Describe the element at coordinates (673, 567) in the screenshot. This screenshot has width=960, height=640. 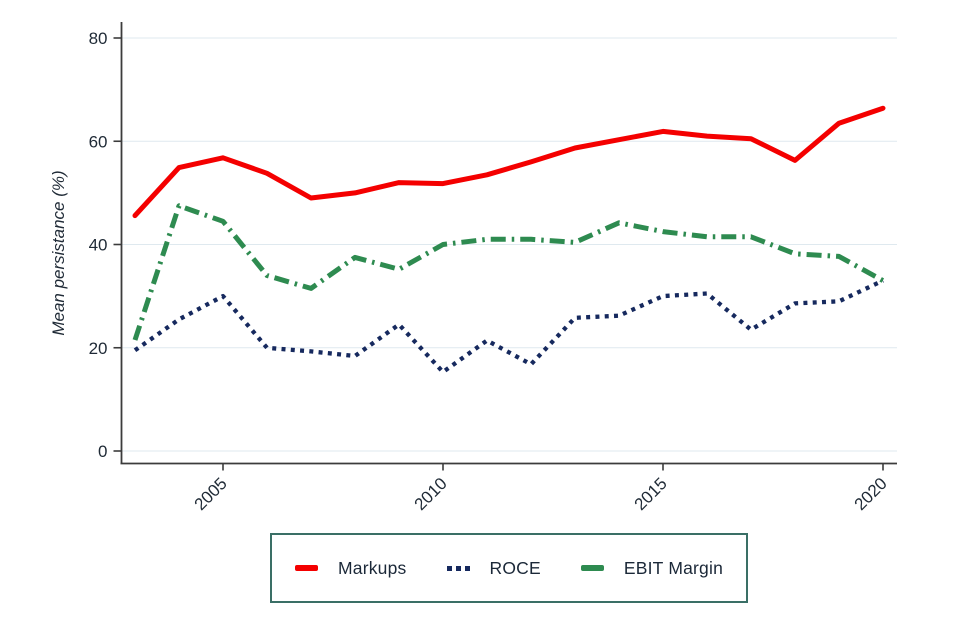
I see `legend-label-ebit-margin: EBIT Margin` at that location.